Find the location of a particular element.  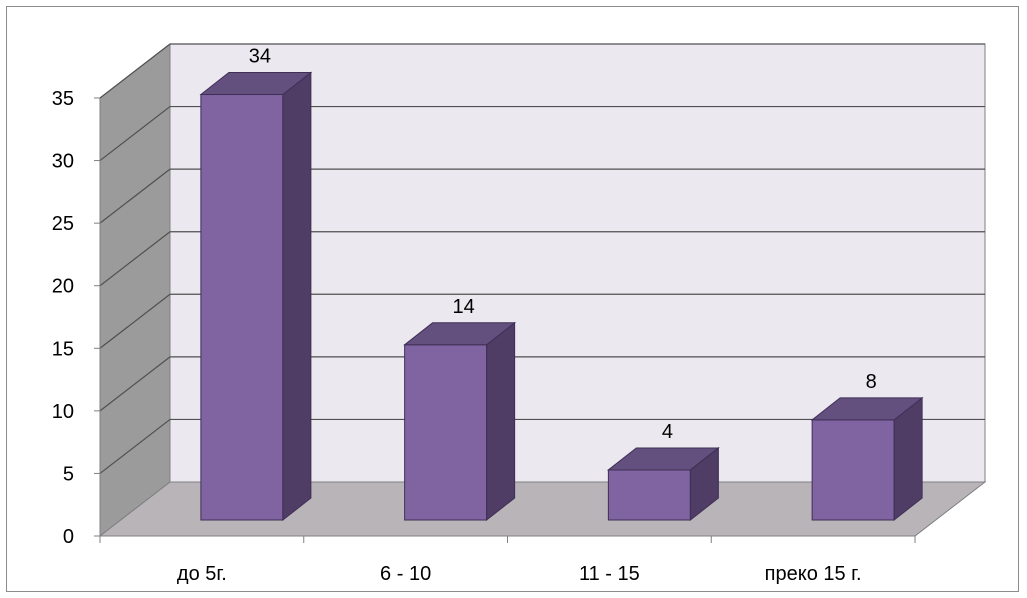

y-tick-label: 0 is located at coordinates (68, 537).